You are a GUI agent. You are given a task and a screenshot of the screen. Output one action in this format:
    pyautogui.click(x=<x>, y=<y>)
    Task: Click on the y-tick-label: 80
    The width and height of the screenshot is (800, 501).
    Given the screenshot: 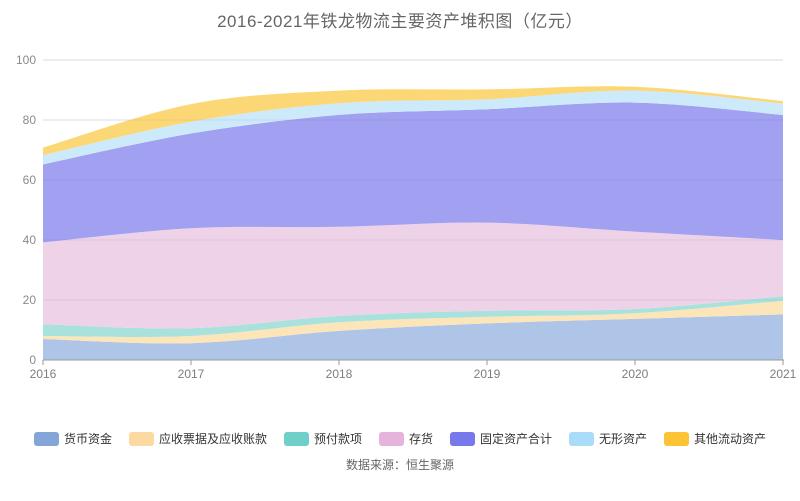 What is the action you would take?
    pyautogui.click(x=30, y=120)
    